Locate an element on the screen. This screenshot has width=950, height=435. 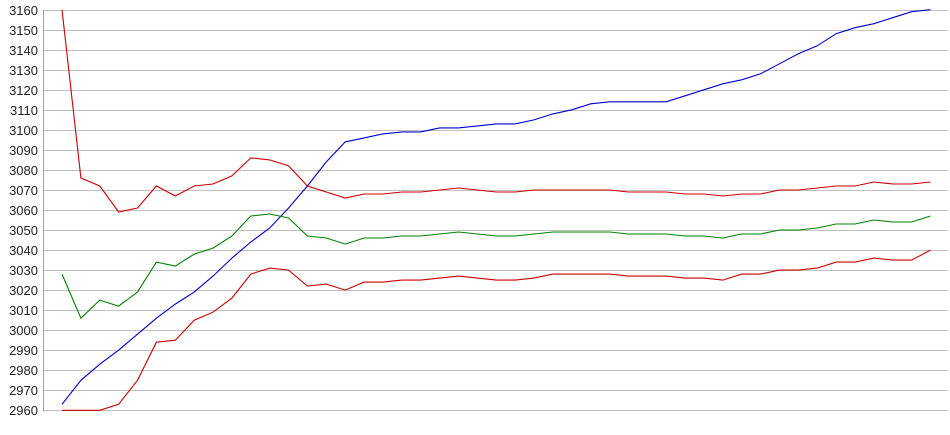
y-tick-label: 3090 is located at coordinates (23, 150).